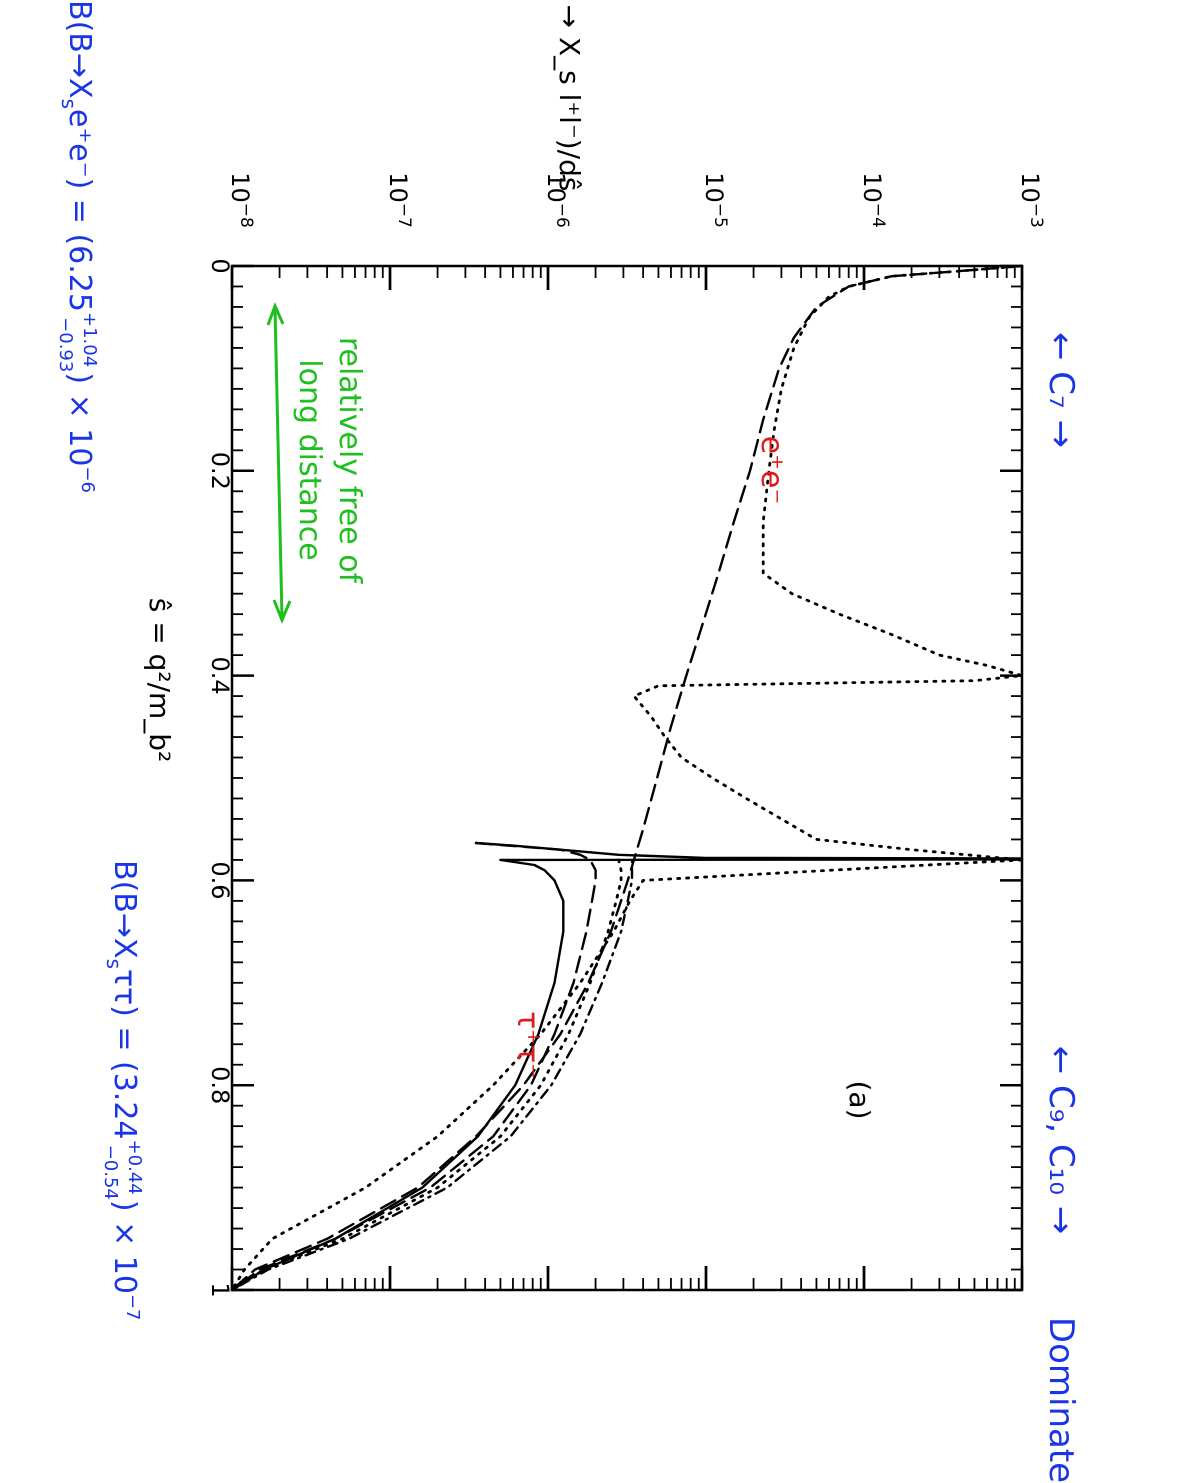  What do you see at coordinates (220, 676) in the screenshot?
I see `x-tick-label: 0.4` at bounding box center [220, 676].